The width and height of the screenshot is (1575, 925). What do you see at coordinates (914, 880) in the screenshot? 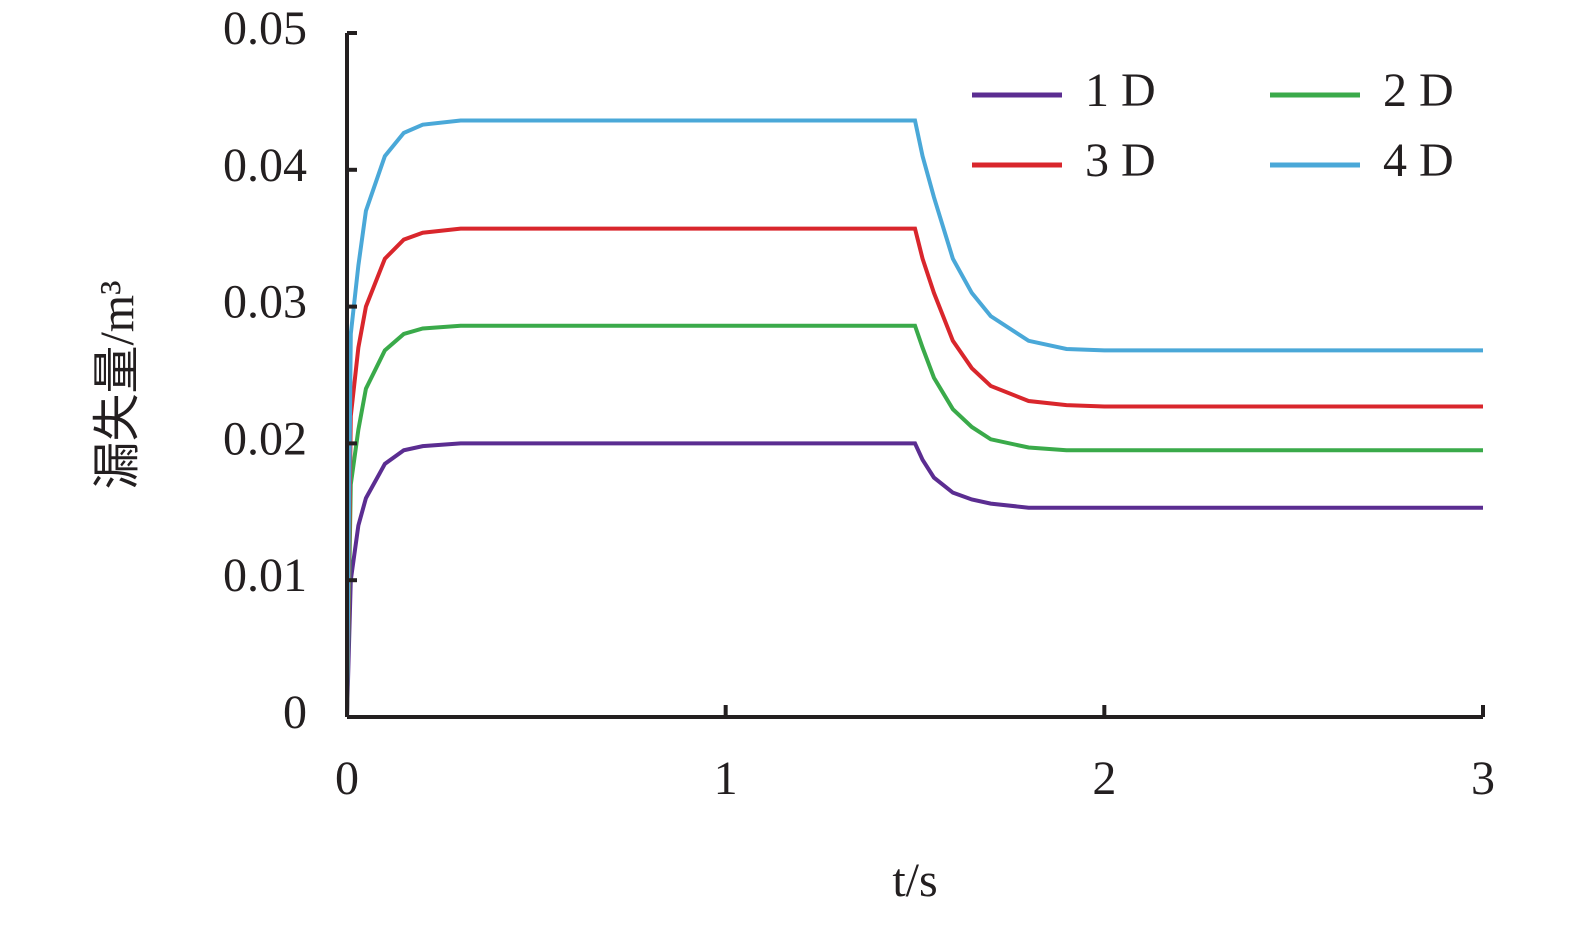
I see `x-axis-label: t/s` at bounding box center [914, 880].